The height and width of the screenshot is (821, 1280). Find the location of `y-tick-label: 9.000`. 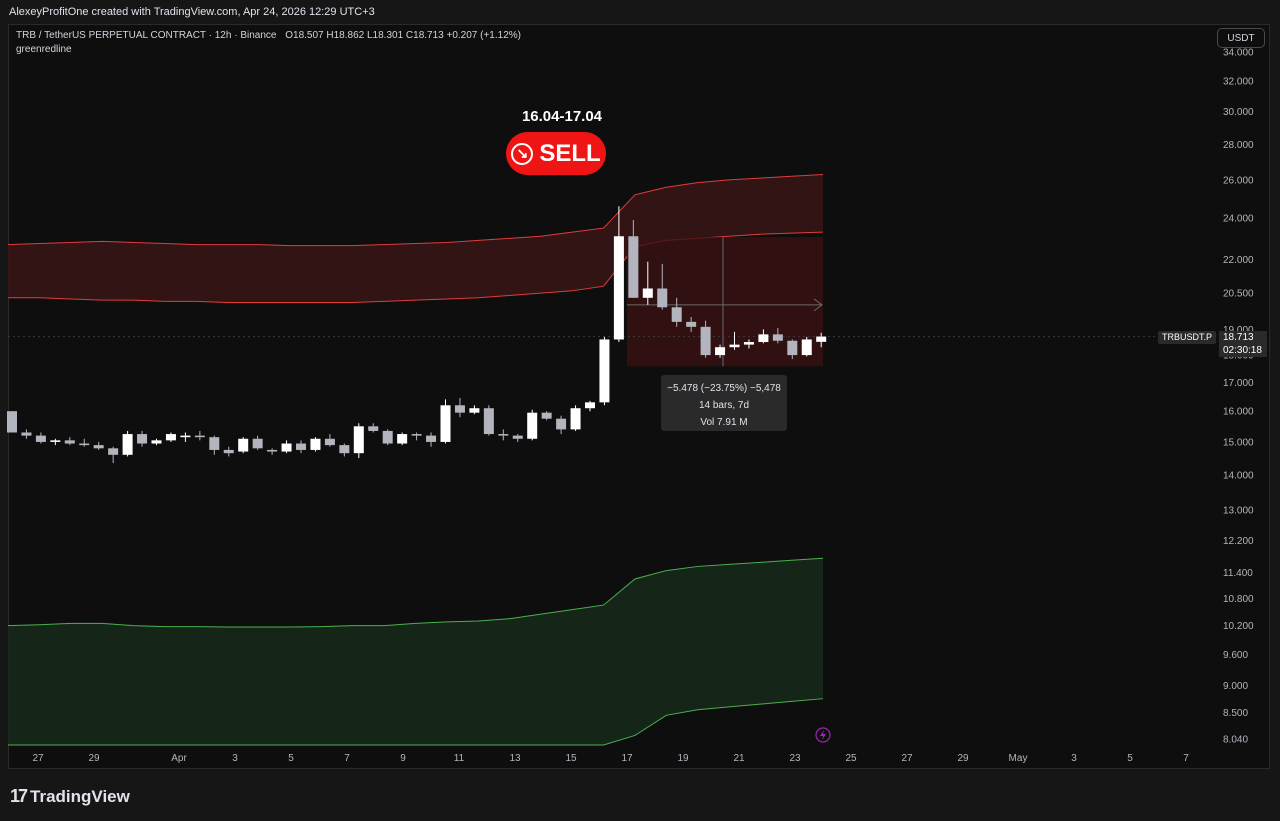

y-tick-label: 9.000 is located at coordinates (1235, 686).